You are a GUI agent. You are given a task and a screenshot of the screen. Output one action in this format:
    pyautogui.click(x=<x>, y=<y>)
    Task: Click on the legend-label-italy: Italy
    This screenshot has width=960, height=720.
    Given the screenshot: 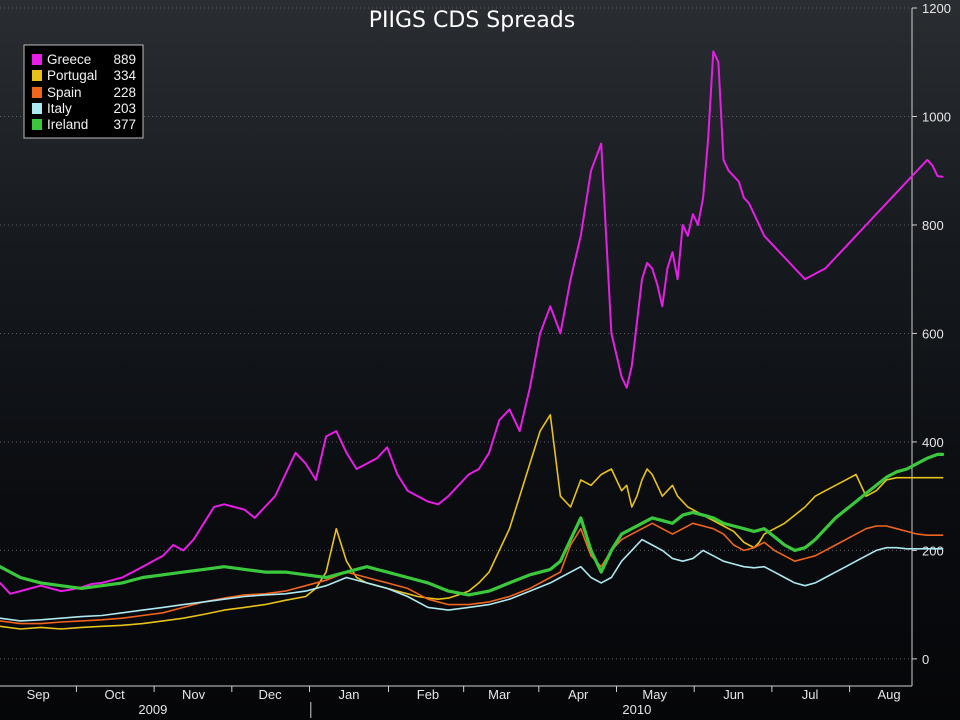 What is the action you would take?
    pyautogui.click(x=59, y=108)
    